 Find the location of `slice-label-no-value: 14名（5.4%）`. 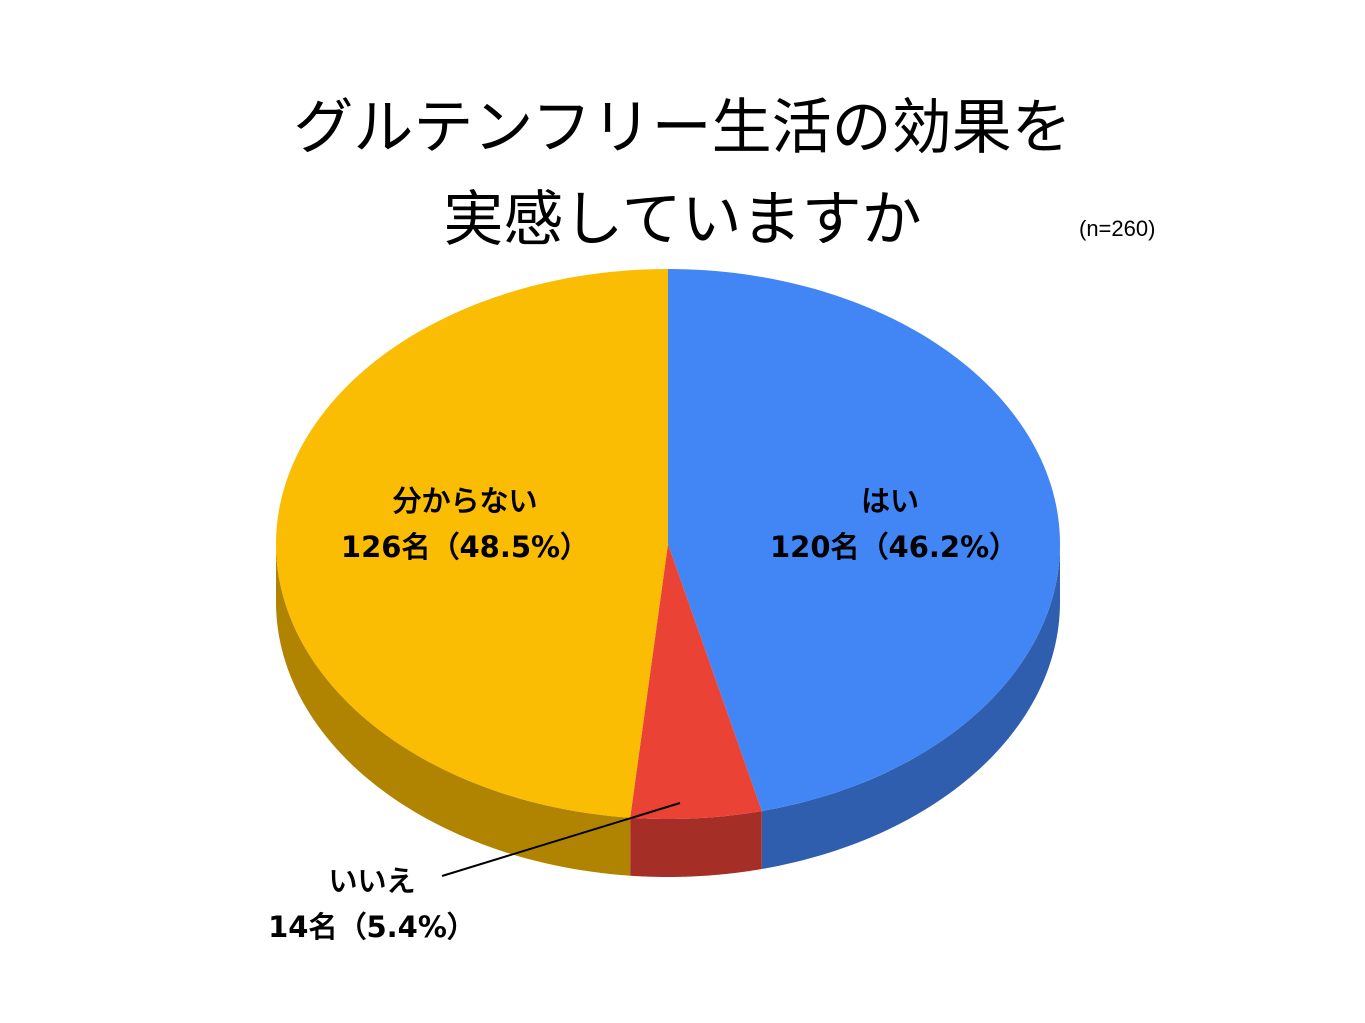

slice-label-no-value: 14名（5.4%） is located at coordinates (372, 927).